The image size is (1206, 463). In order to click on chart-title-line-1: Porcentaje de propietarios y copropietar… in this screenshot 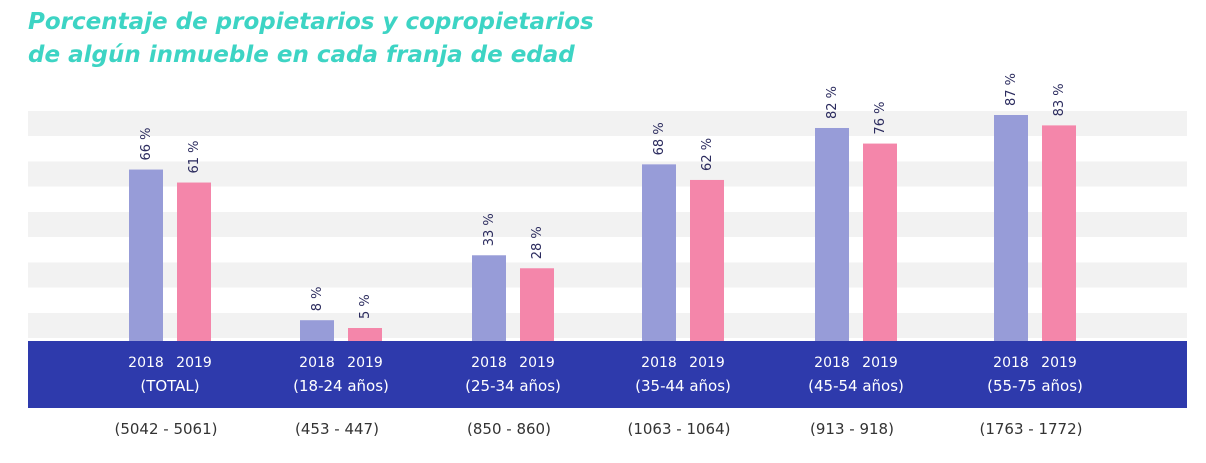, I will do `click(311, 22)`.